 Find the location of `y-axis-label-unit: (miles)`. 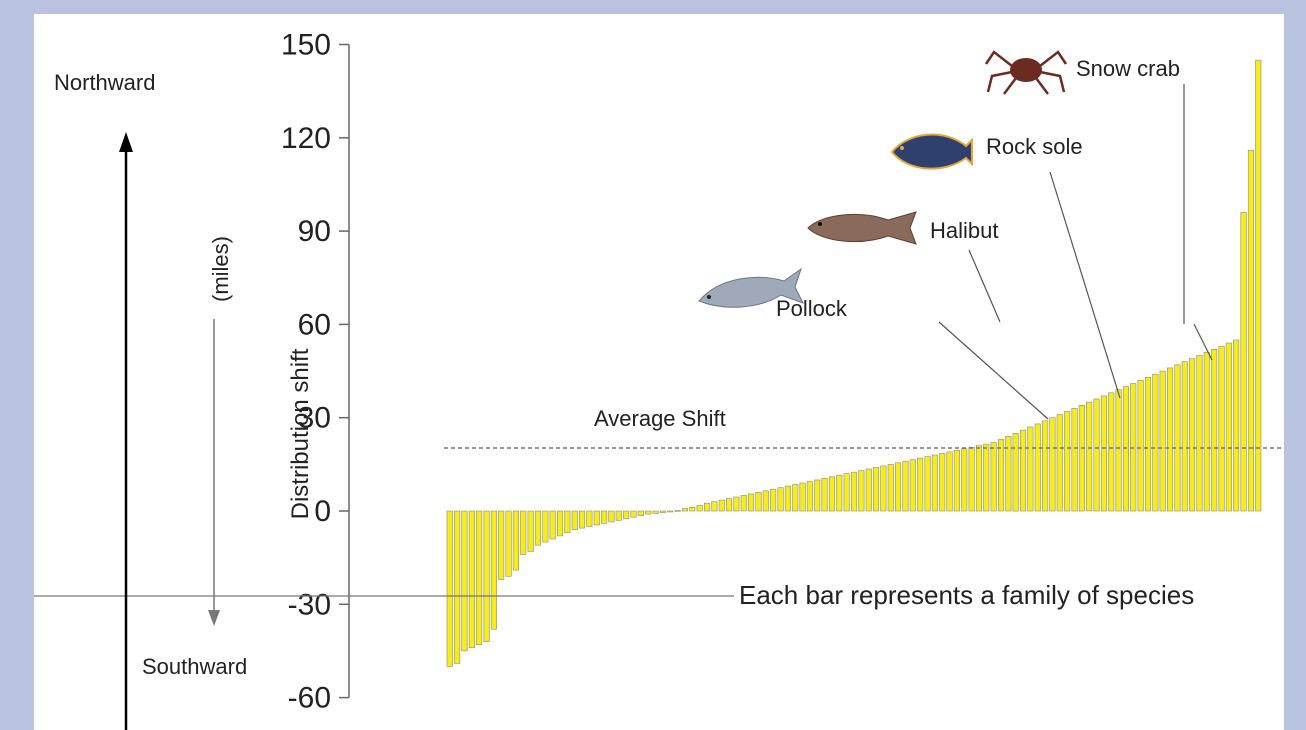

y-axis-label-unit: (miles) is located at coordinates (220, 269).